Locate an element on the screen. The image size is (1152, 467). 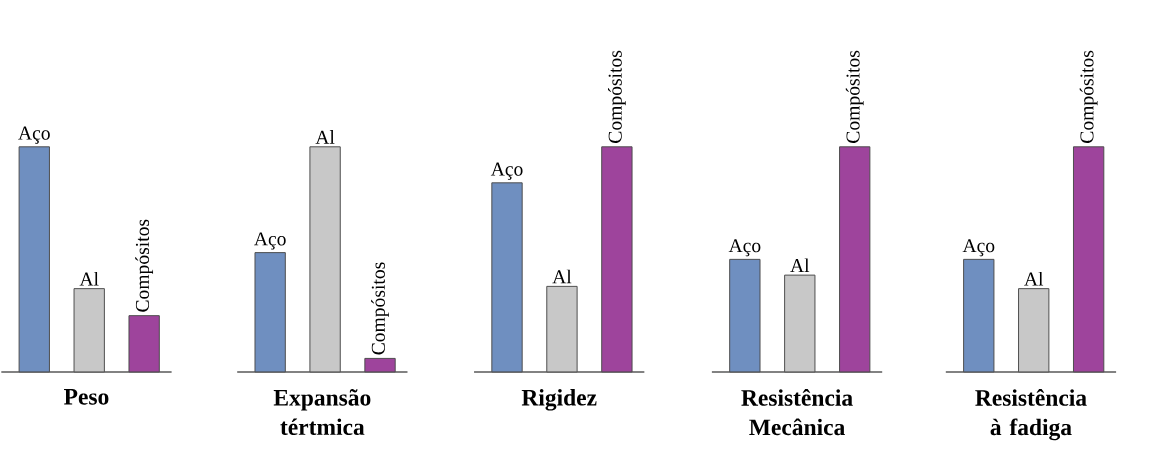
text: Peso is located at coordinates (86, 397).